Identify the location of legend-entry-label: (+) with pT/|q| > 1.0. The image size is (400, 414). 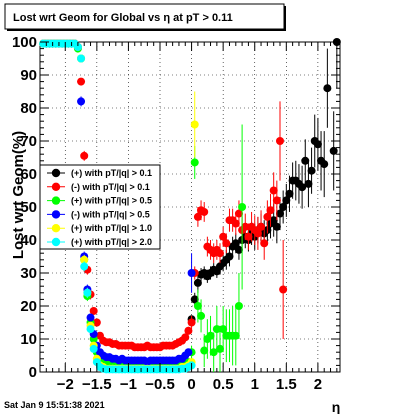
(111, 228).